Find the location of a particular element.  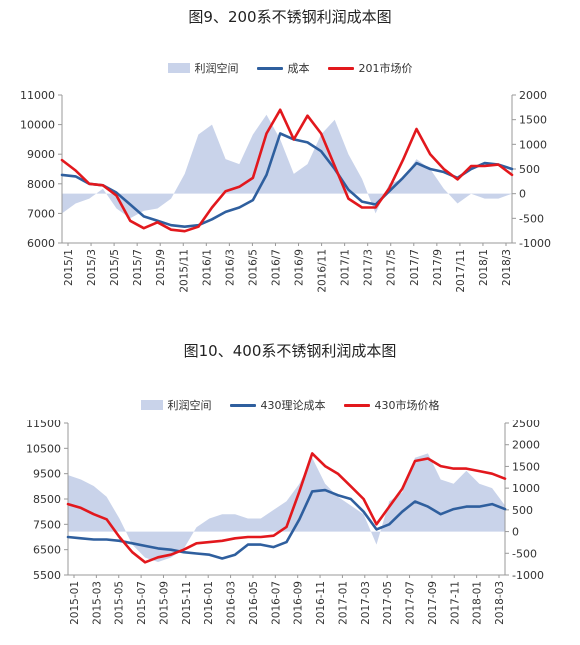

x-tick-label: 2016-05 is located at coordinates (254, 603).